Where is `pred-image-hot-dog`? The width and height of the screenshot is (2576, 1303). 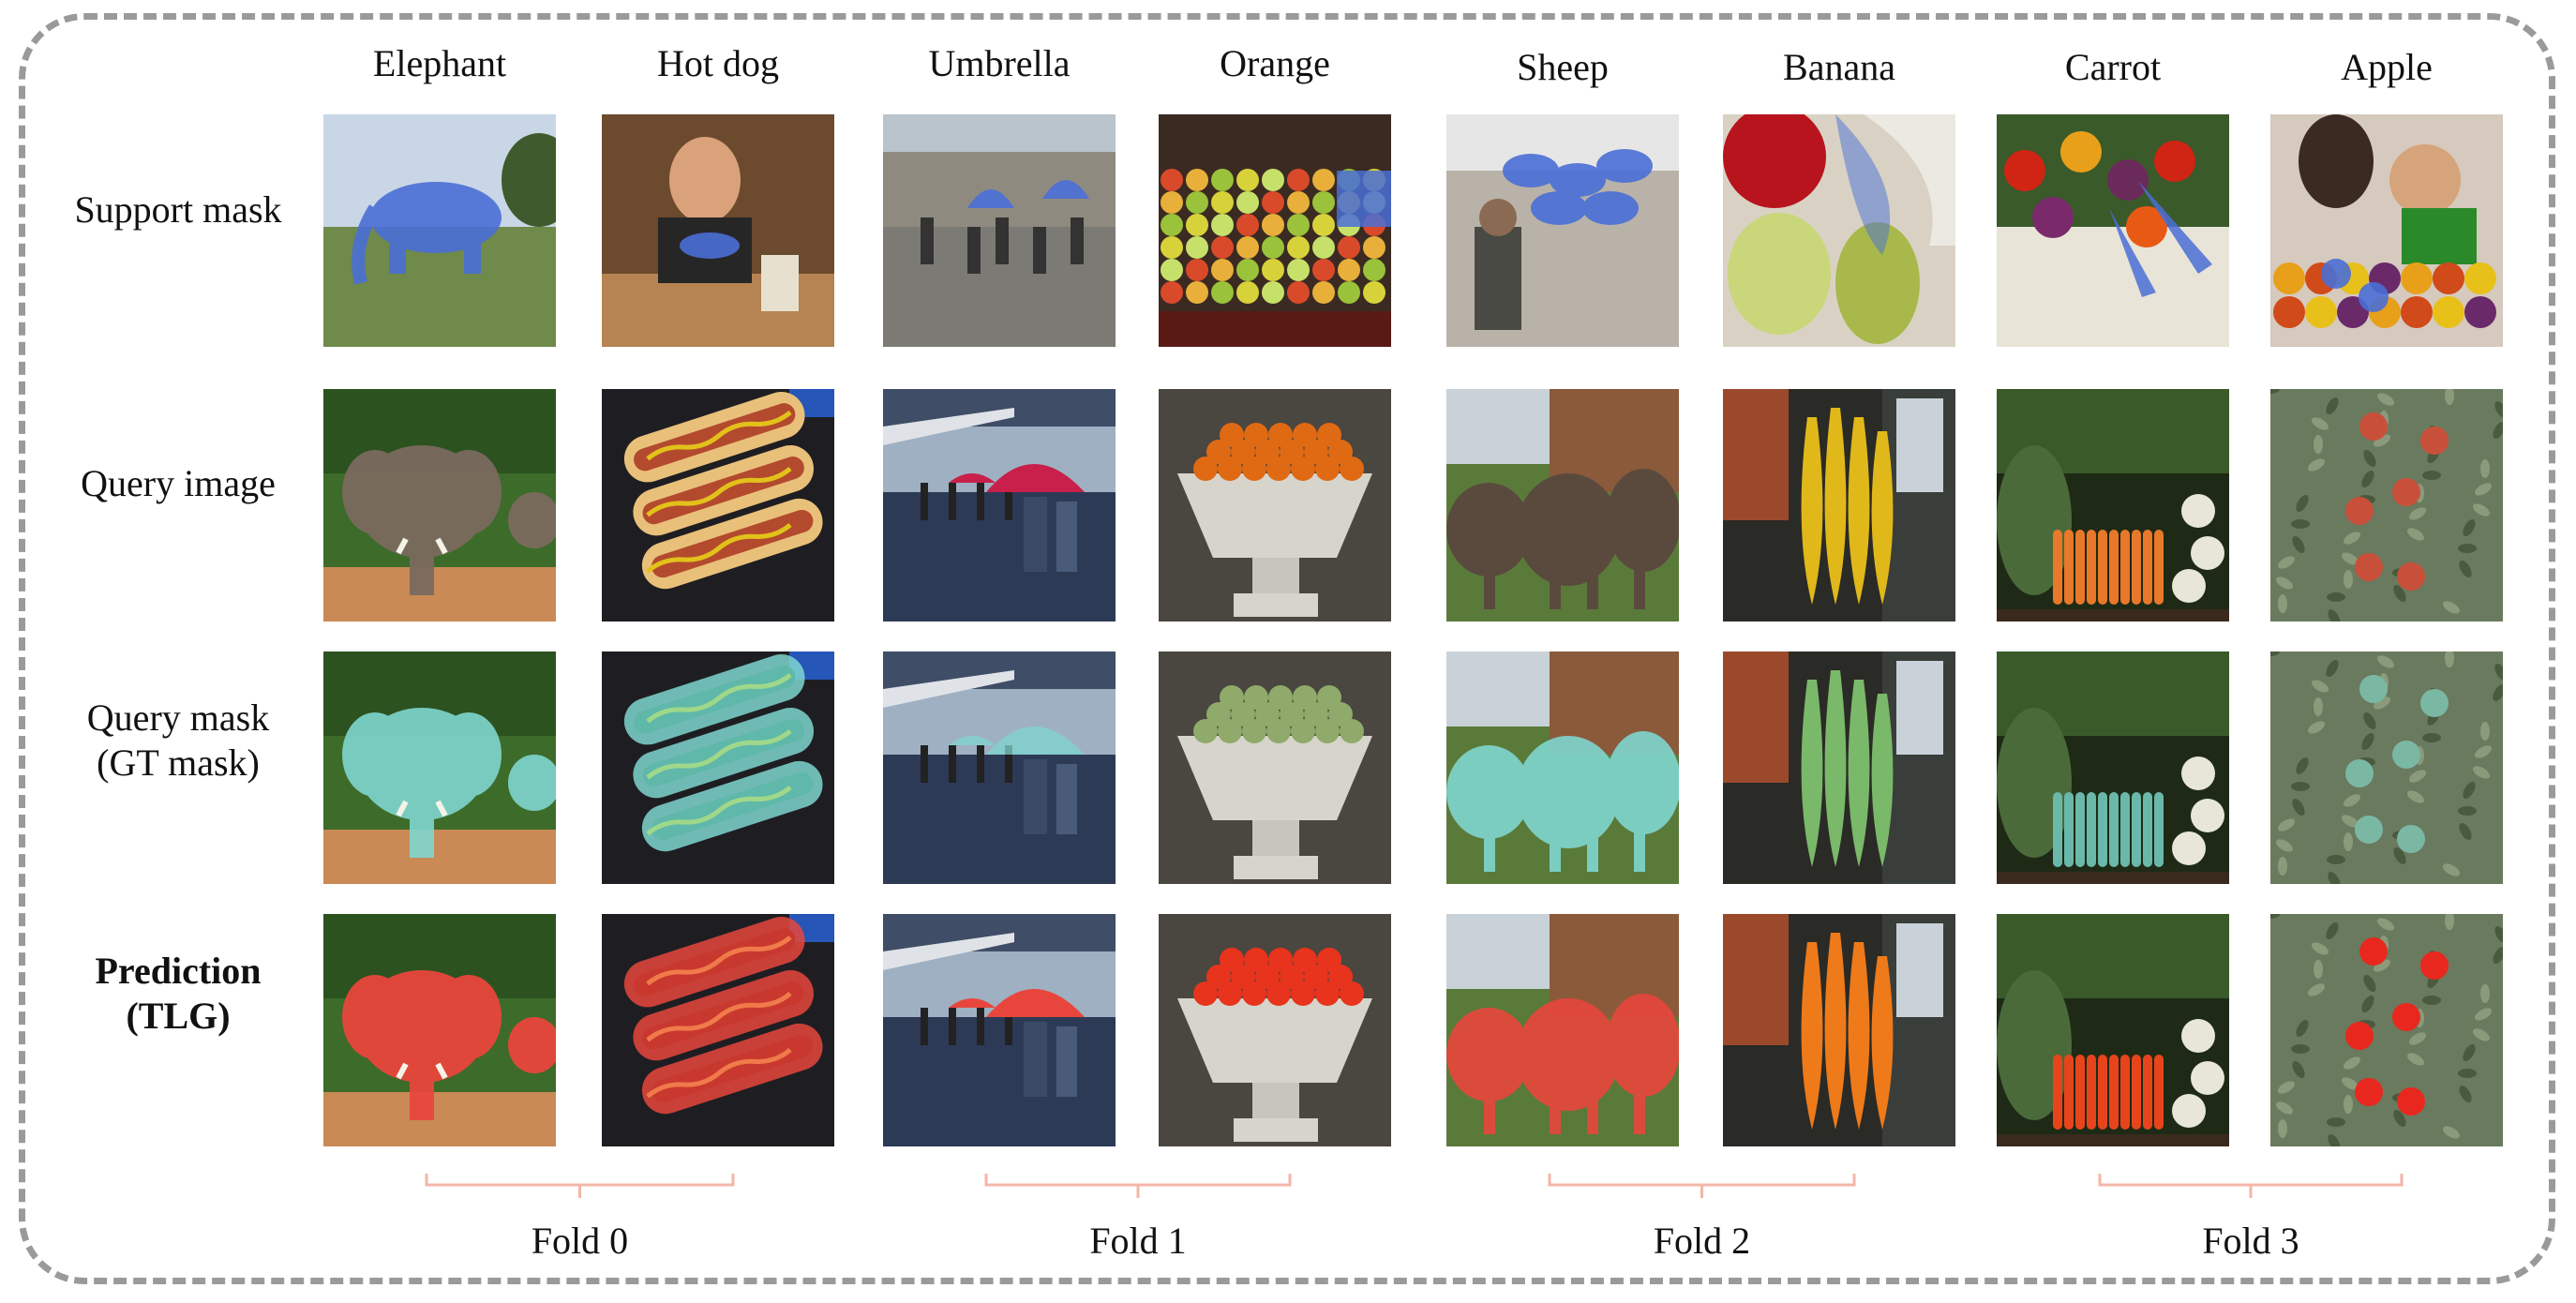 pred-image-hot-dog is located at coordinates (718, 1030).